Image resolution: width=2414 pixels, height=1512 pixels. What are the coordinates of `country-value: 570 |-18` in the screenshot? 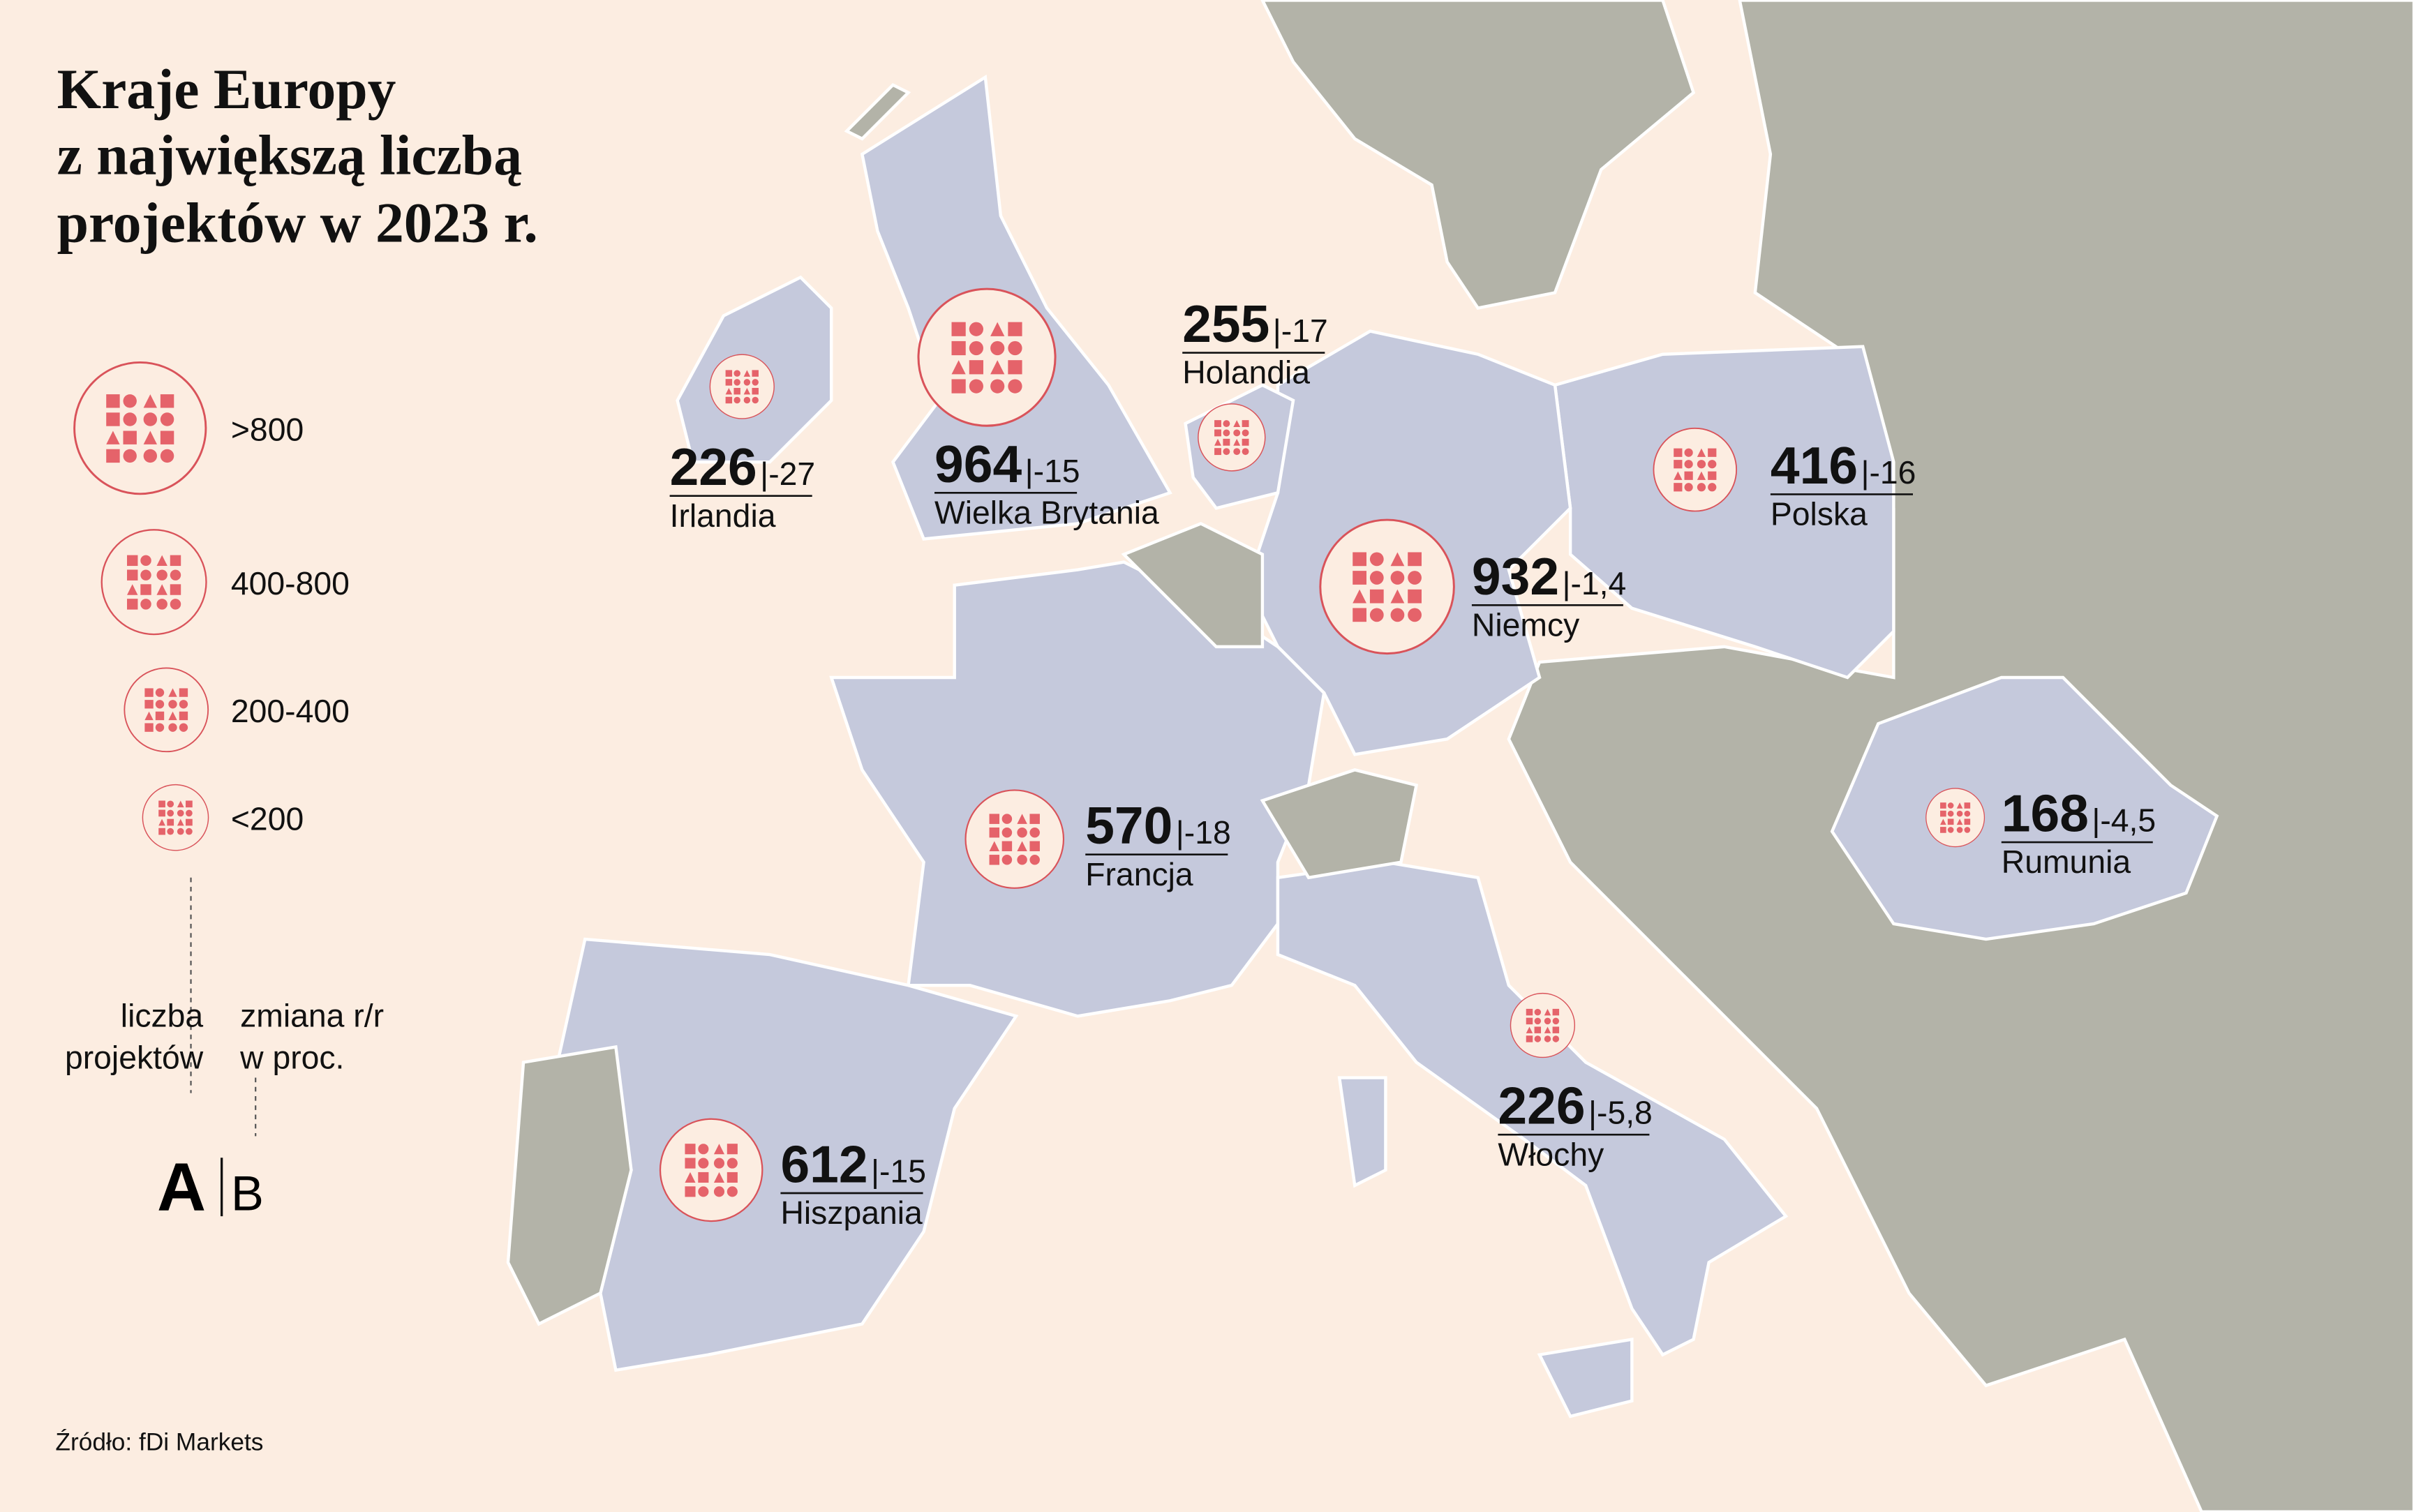 It's located at (1158, 825).